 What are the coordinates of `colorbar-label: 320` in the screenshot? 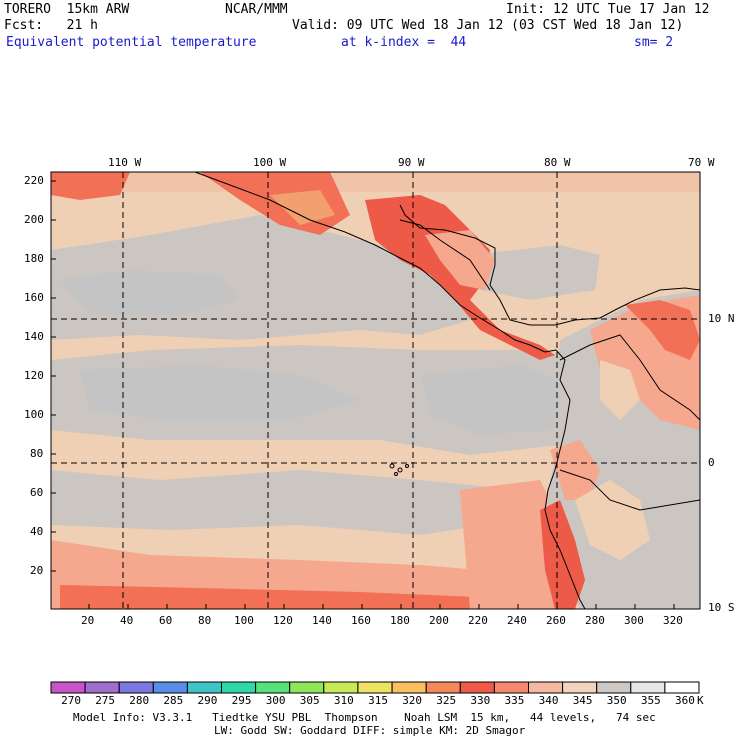 It's located at (412, 700).